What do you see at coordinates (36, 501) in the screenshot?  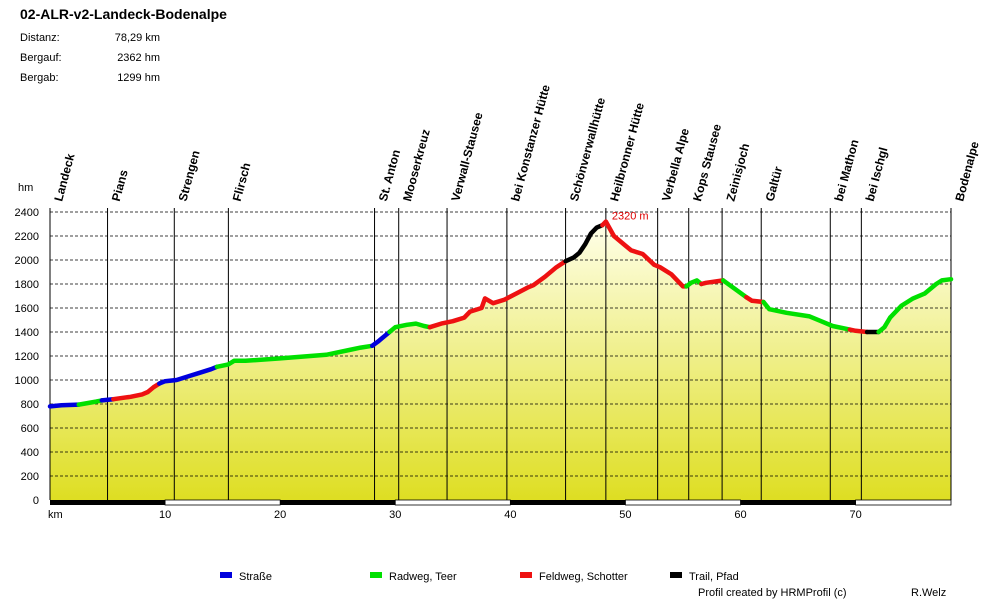 I see `y-tick-label: 0` at bounding box center [36, 501].